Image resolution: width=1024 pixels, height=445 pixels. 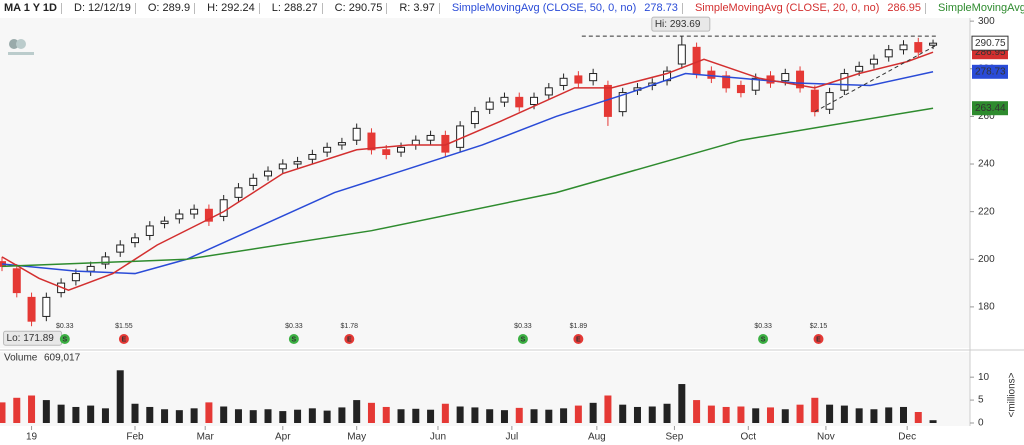 What do you see at coordinates (31, 338) in the screenshot?
I see `annotation: Lo: 171.89` at bounding box center [31, 338].